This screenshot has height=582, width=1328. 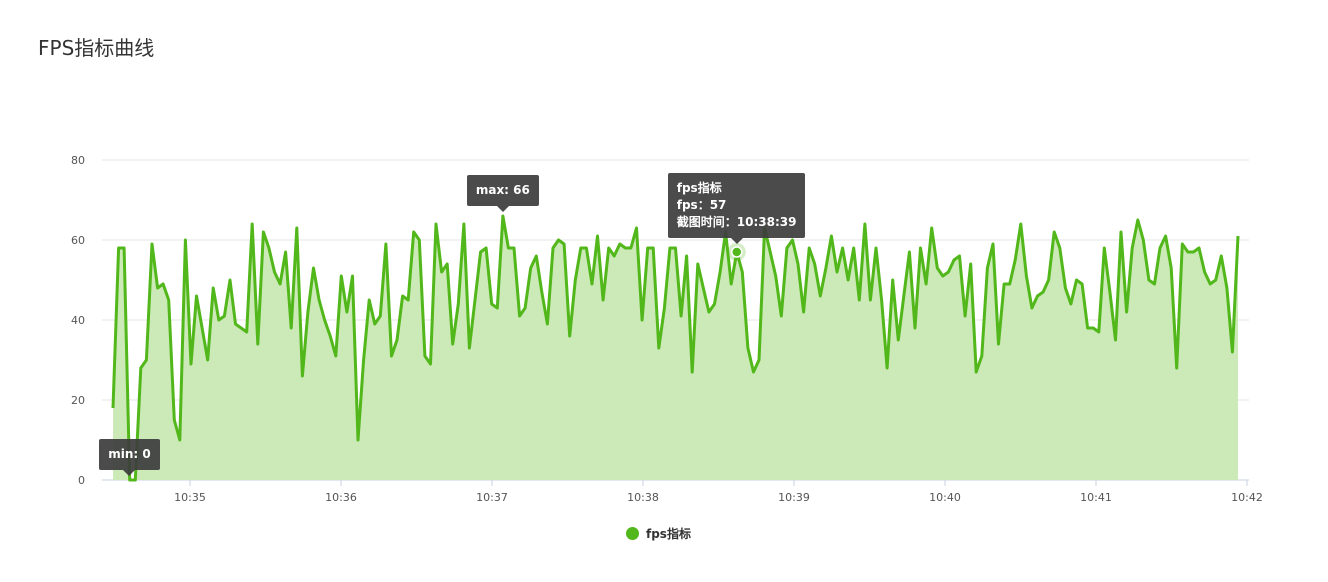 What do you see at coordinates (78, 400) in the screenshot?
I see `y-tick-label: 20` at bounding box center [78, 400].